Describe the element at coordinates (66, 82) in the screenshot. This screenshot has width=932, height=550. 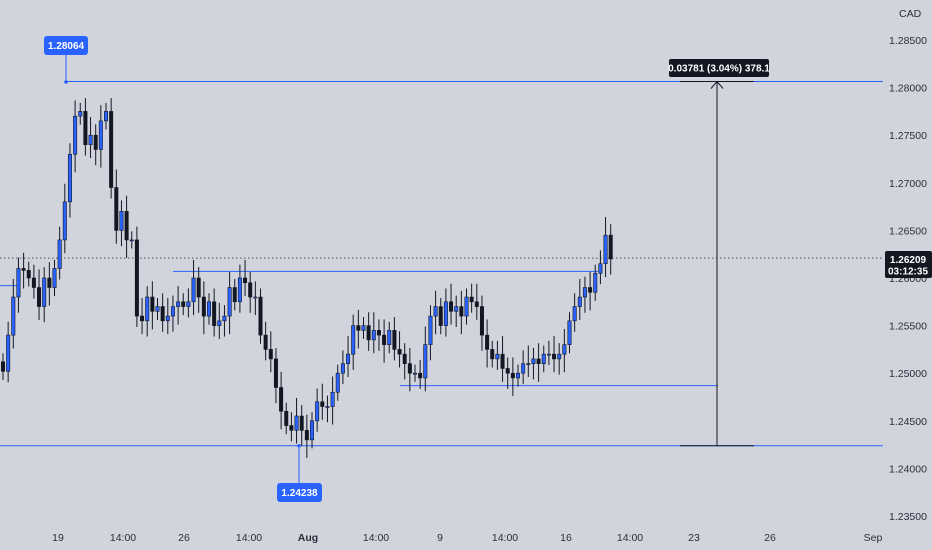
I see `high-point-marker` at that location.